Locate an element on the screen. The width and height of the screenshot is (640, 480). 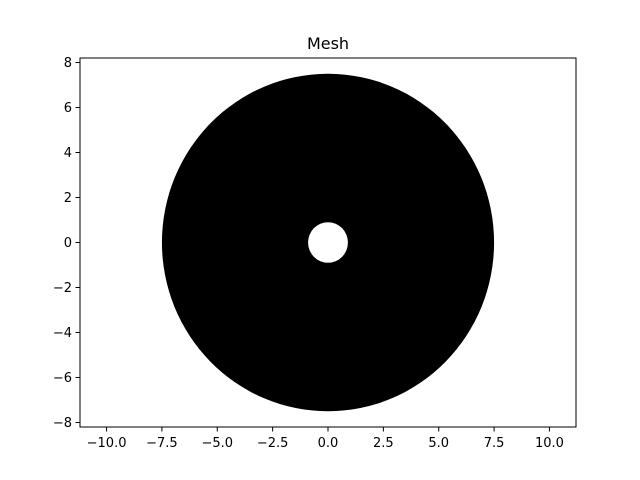
x-tick-label: 7.5 is located at coordinates (494, 443).